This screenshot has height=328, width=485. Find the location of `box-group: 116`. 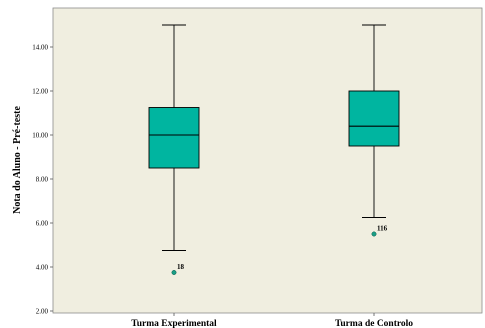

box-group: 116 is located at coordinates (374, 130).